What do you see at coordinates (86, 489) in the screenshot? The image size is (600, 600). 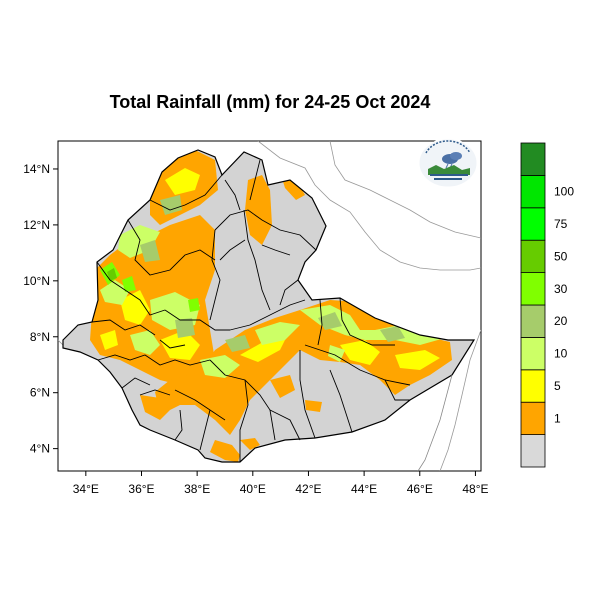 I see `x-tick-label: 34°E` at bounding box center [86, 489].